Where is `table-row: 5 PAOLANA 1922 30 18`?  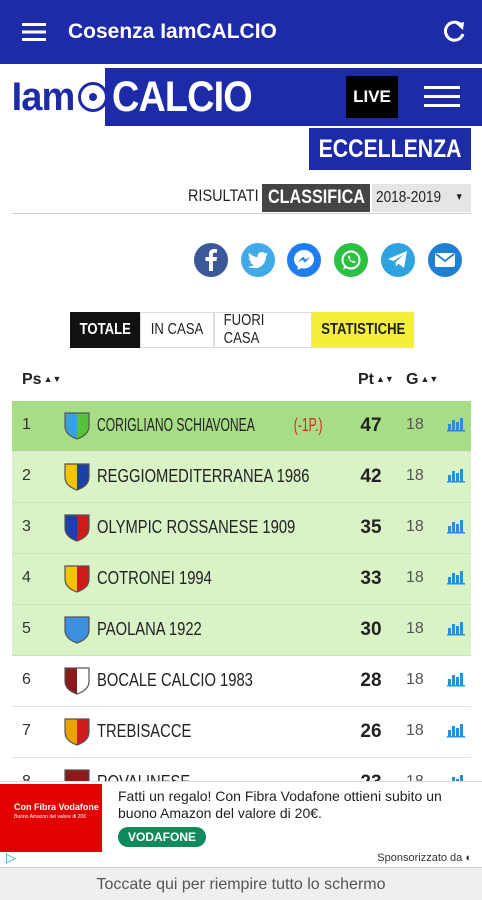 table-row: 5 PAOLANA 1922 30 18 is located at coordinates (241, 630).